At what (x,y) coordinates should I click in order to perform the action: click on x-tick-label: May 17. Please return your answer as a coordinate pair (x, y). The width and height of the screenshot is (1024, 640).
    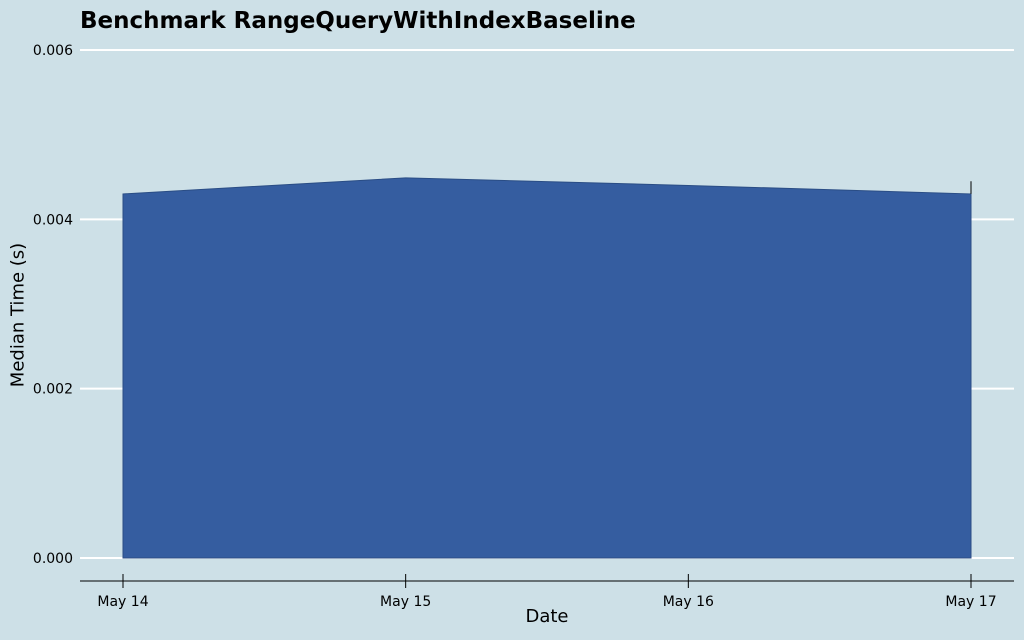
    Looking at the image, I should click on (970, 602).